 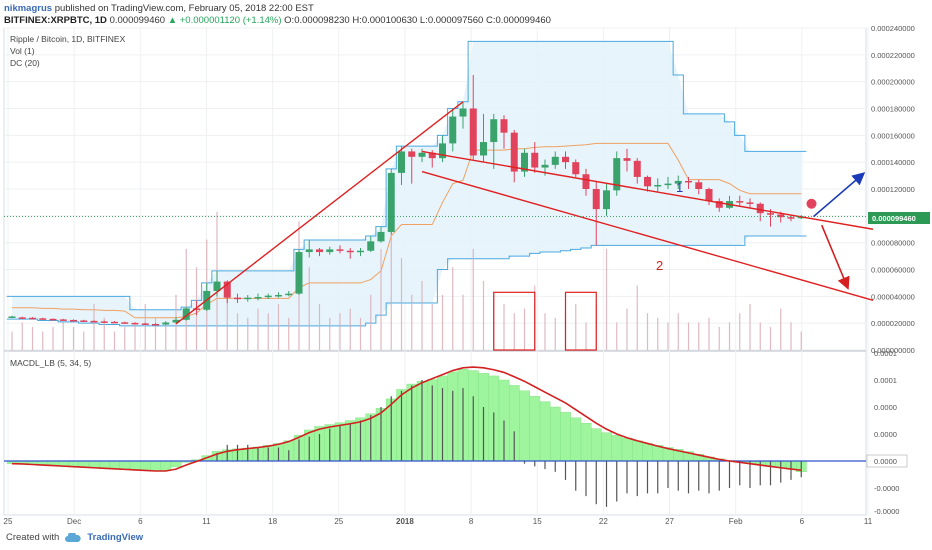 I want to click on time-axis: 25 Dec 6 11 18 25 2018 8 15 22 27 Feb 6 11, so click(x=438, y=521).